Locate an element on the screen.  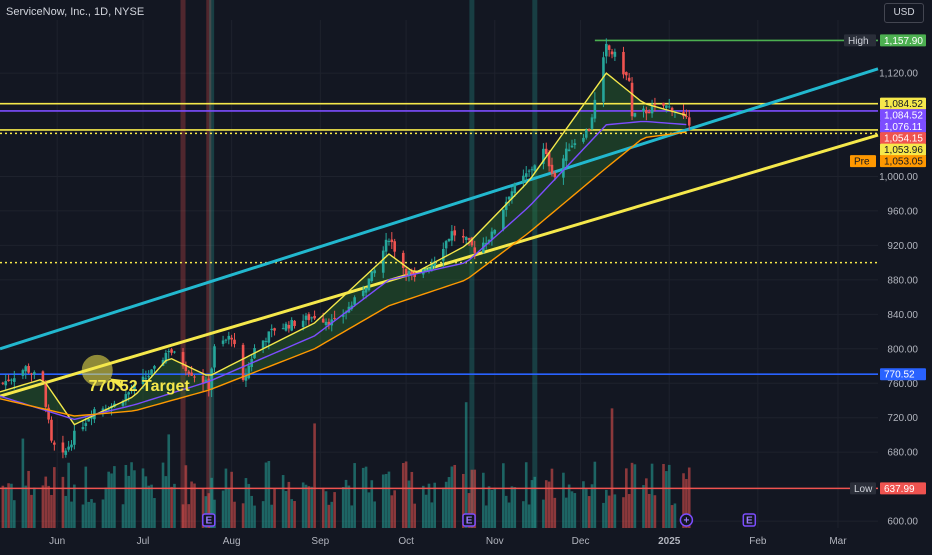
x-tick-label: Jul is located at coordinates (143, 541).